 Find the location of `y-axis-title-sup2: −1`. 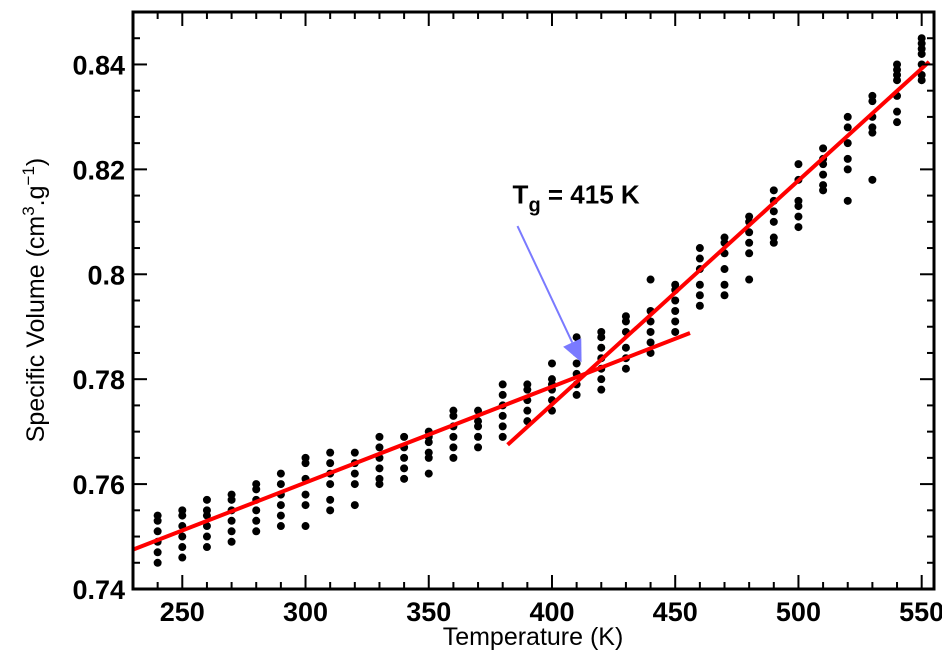

y-axis-title-sup2: −1 is located at coordinates (28, 175).